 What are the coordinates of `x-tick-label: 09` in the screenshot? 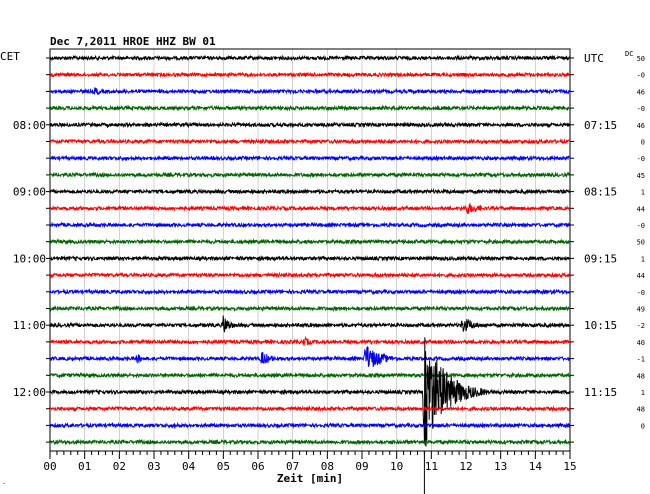 It's located at (361, 466).